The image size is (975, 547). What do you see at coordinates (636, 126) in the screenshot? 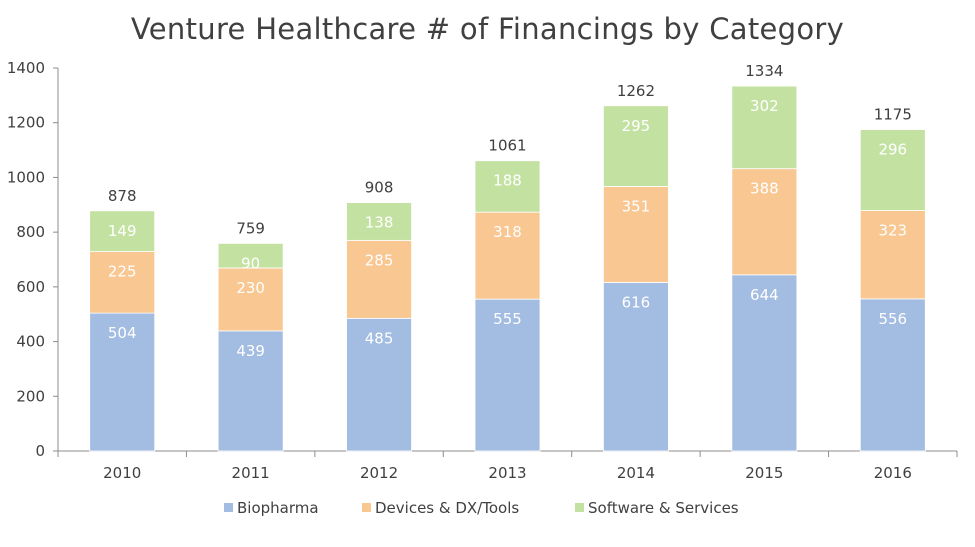
I see `segment-label: 295` at bounding box center [636, 126].